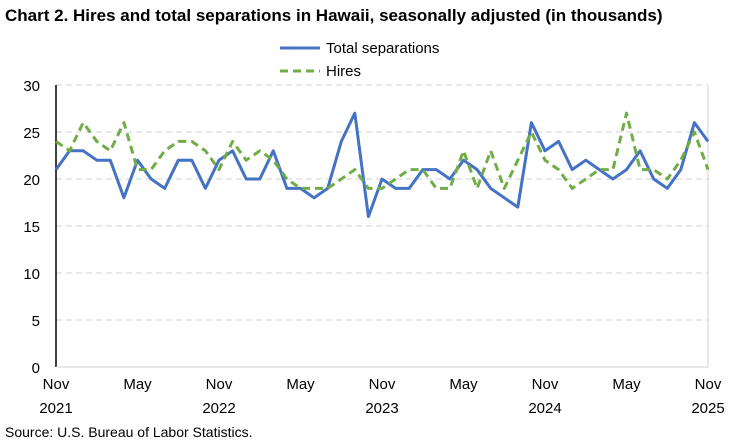 The width and height of the screenshot is (750, 445). What do you see at coordinates (129, 432) in the screenshot?
I see `source-note: Source: U.S. Bureau of Labor Statistics.` at bounding box center [129, 432].